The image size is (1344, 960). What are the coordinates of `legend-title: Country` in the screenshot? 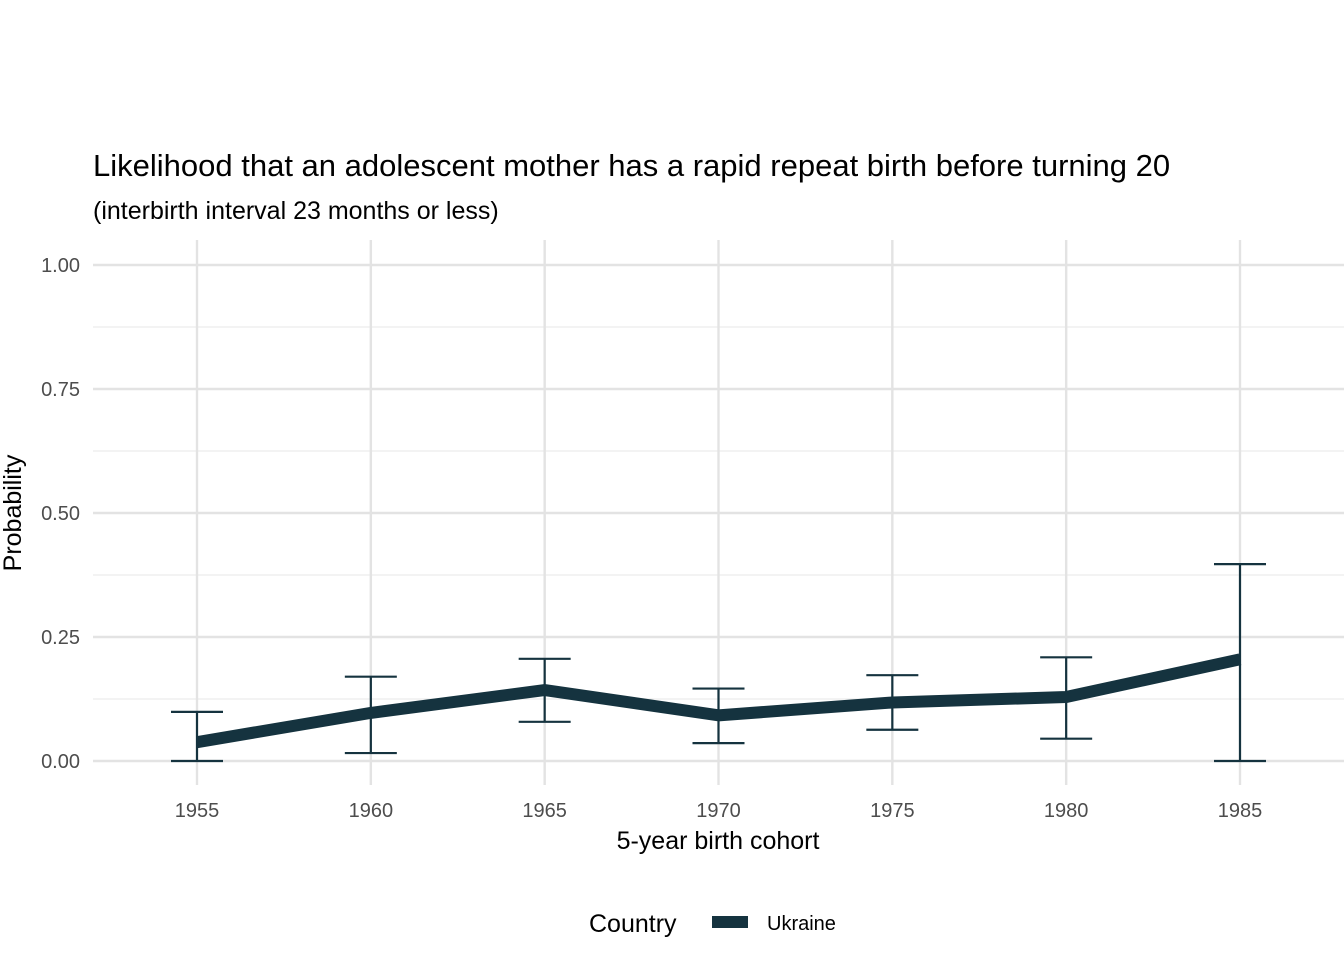 It's located at (633, 924).